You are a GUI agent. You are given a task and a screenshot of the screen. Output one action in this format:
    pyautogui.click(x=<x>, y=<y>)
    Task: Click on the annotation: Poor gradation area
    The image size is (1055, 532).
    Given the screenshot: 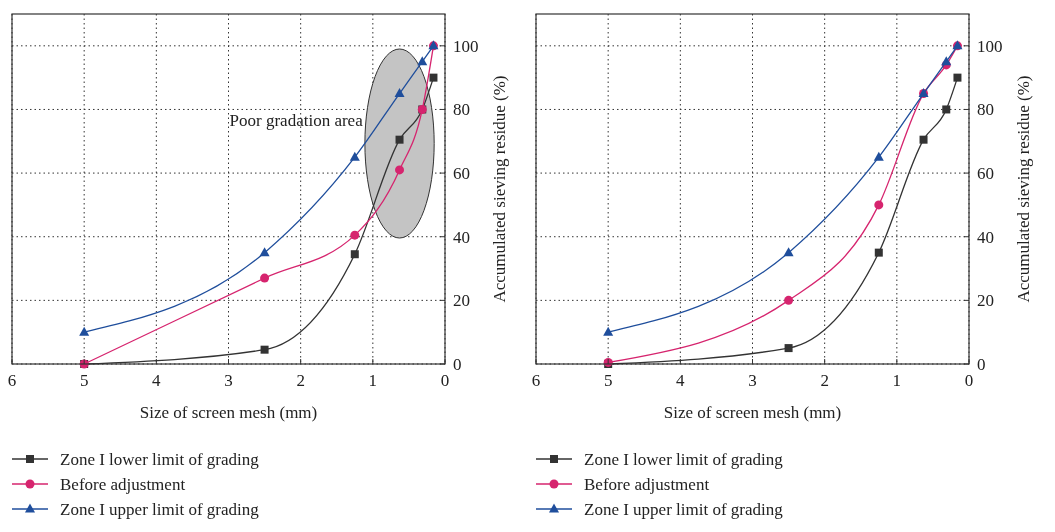 What is the action you would take?
    pyautogui.click(x=296, y=120)
    